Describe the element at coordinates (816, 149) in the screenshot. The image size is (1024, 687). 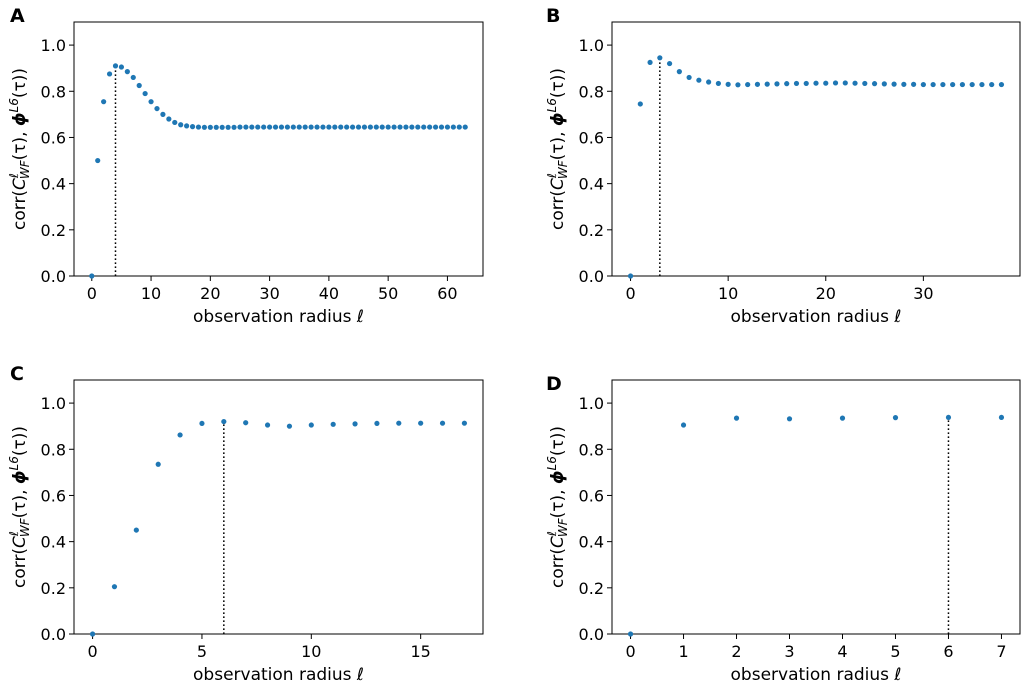
I see `axes-frame-b` at that location.